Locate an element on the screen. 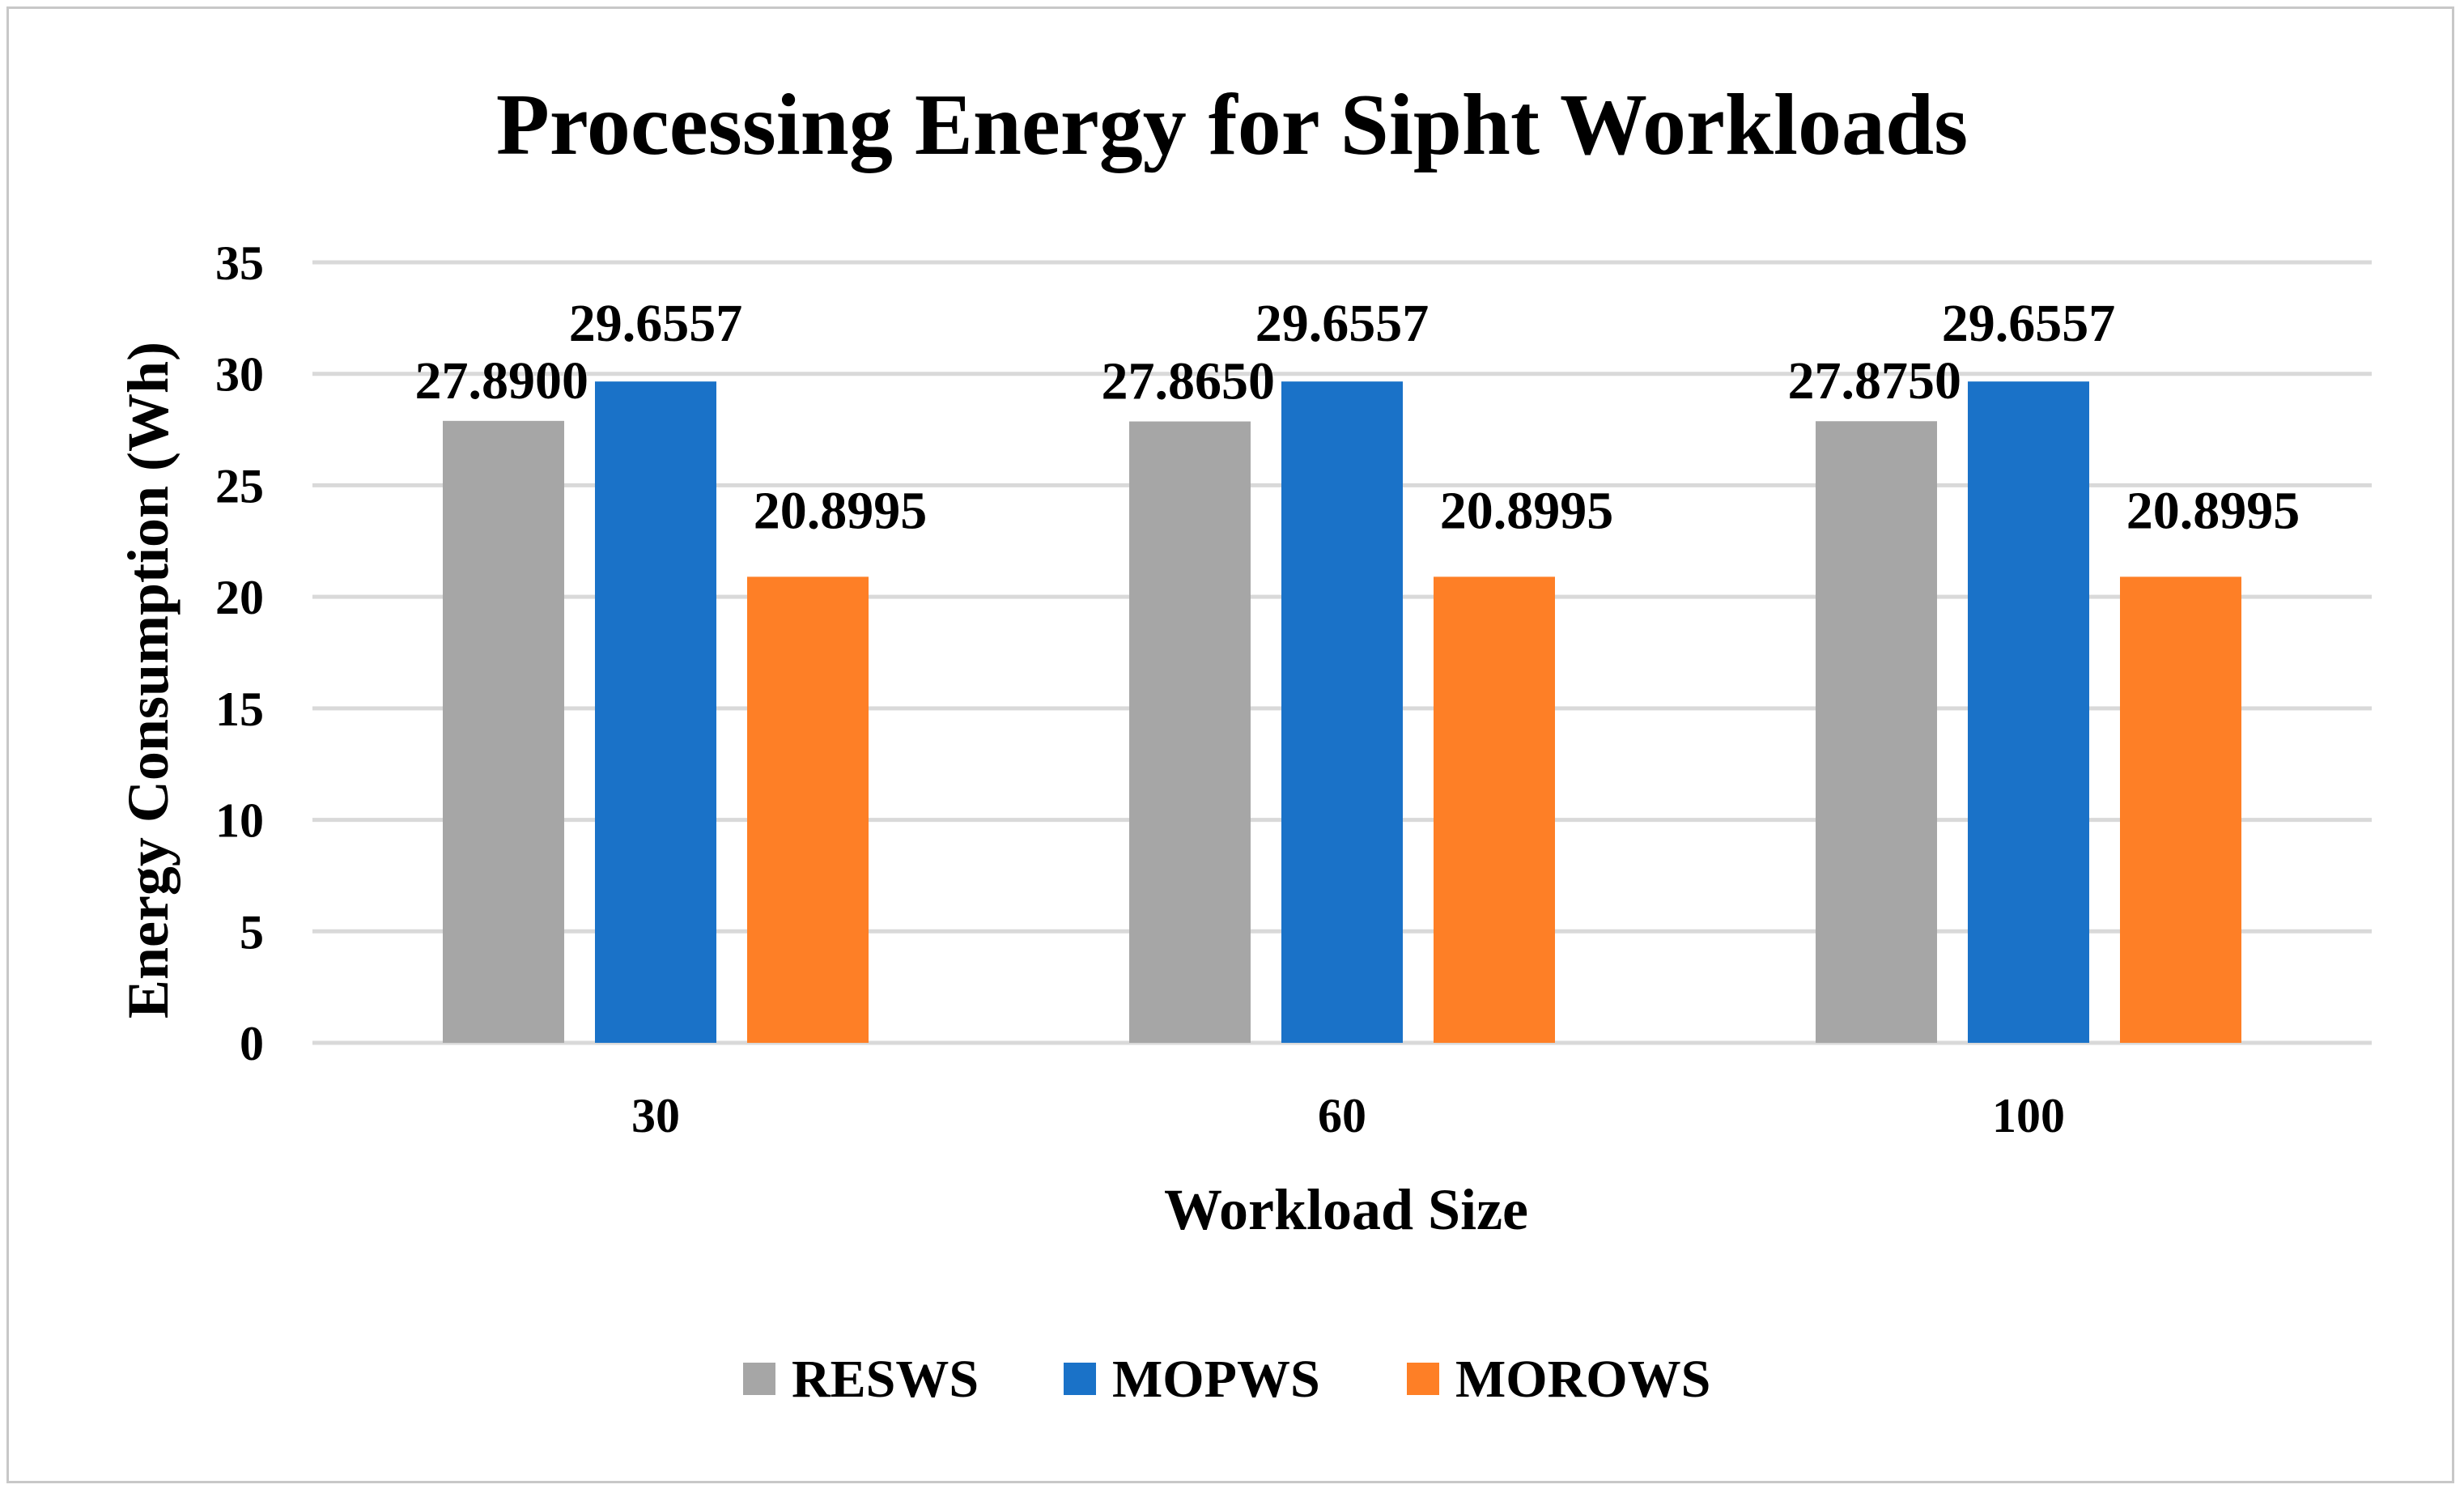 The height and width of the screenshot is (1493, 2464). data-label-mopws-100: 29.6557 is located at coordinates (2029, 324).